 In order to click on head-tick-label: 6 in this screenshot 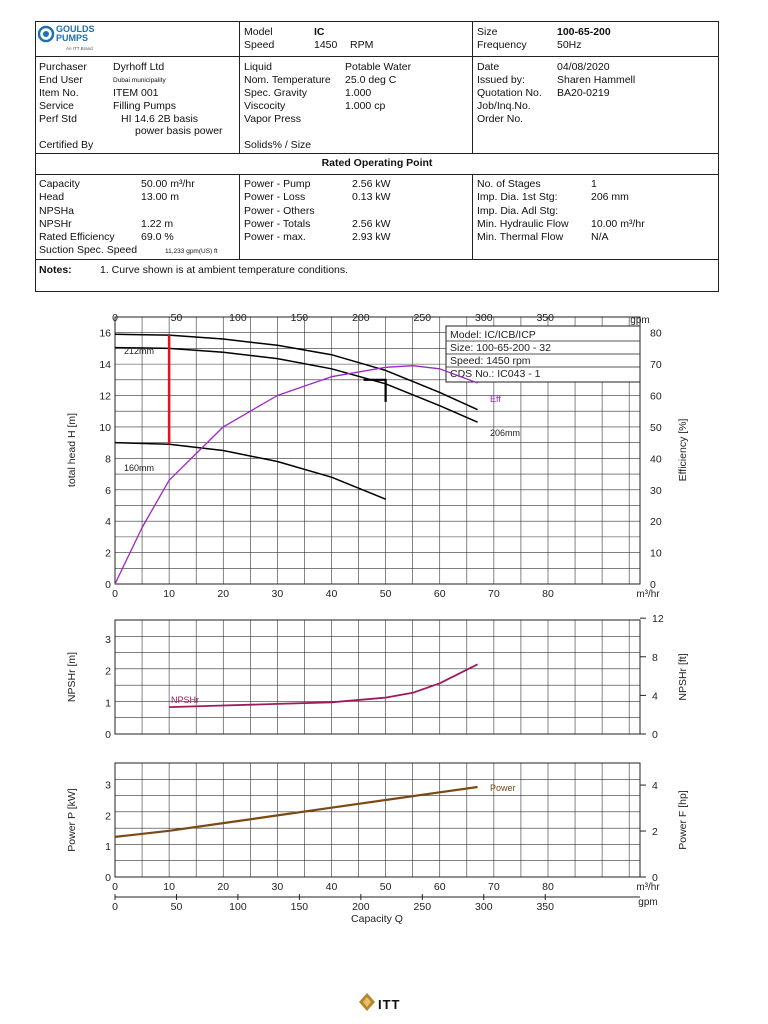, I will do `click(108, 491)`.